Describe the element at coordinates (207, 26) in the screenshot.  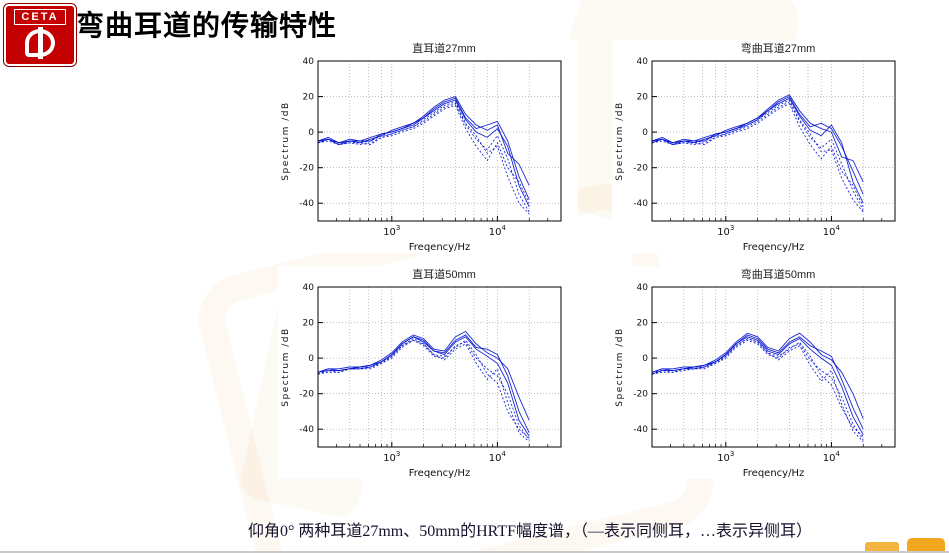
I see `page-title: 弯曲耳道的传输特性` at that location.